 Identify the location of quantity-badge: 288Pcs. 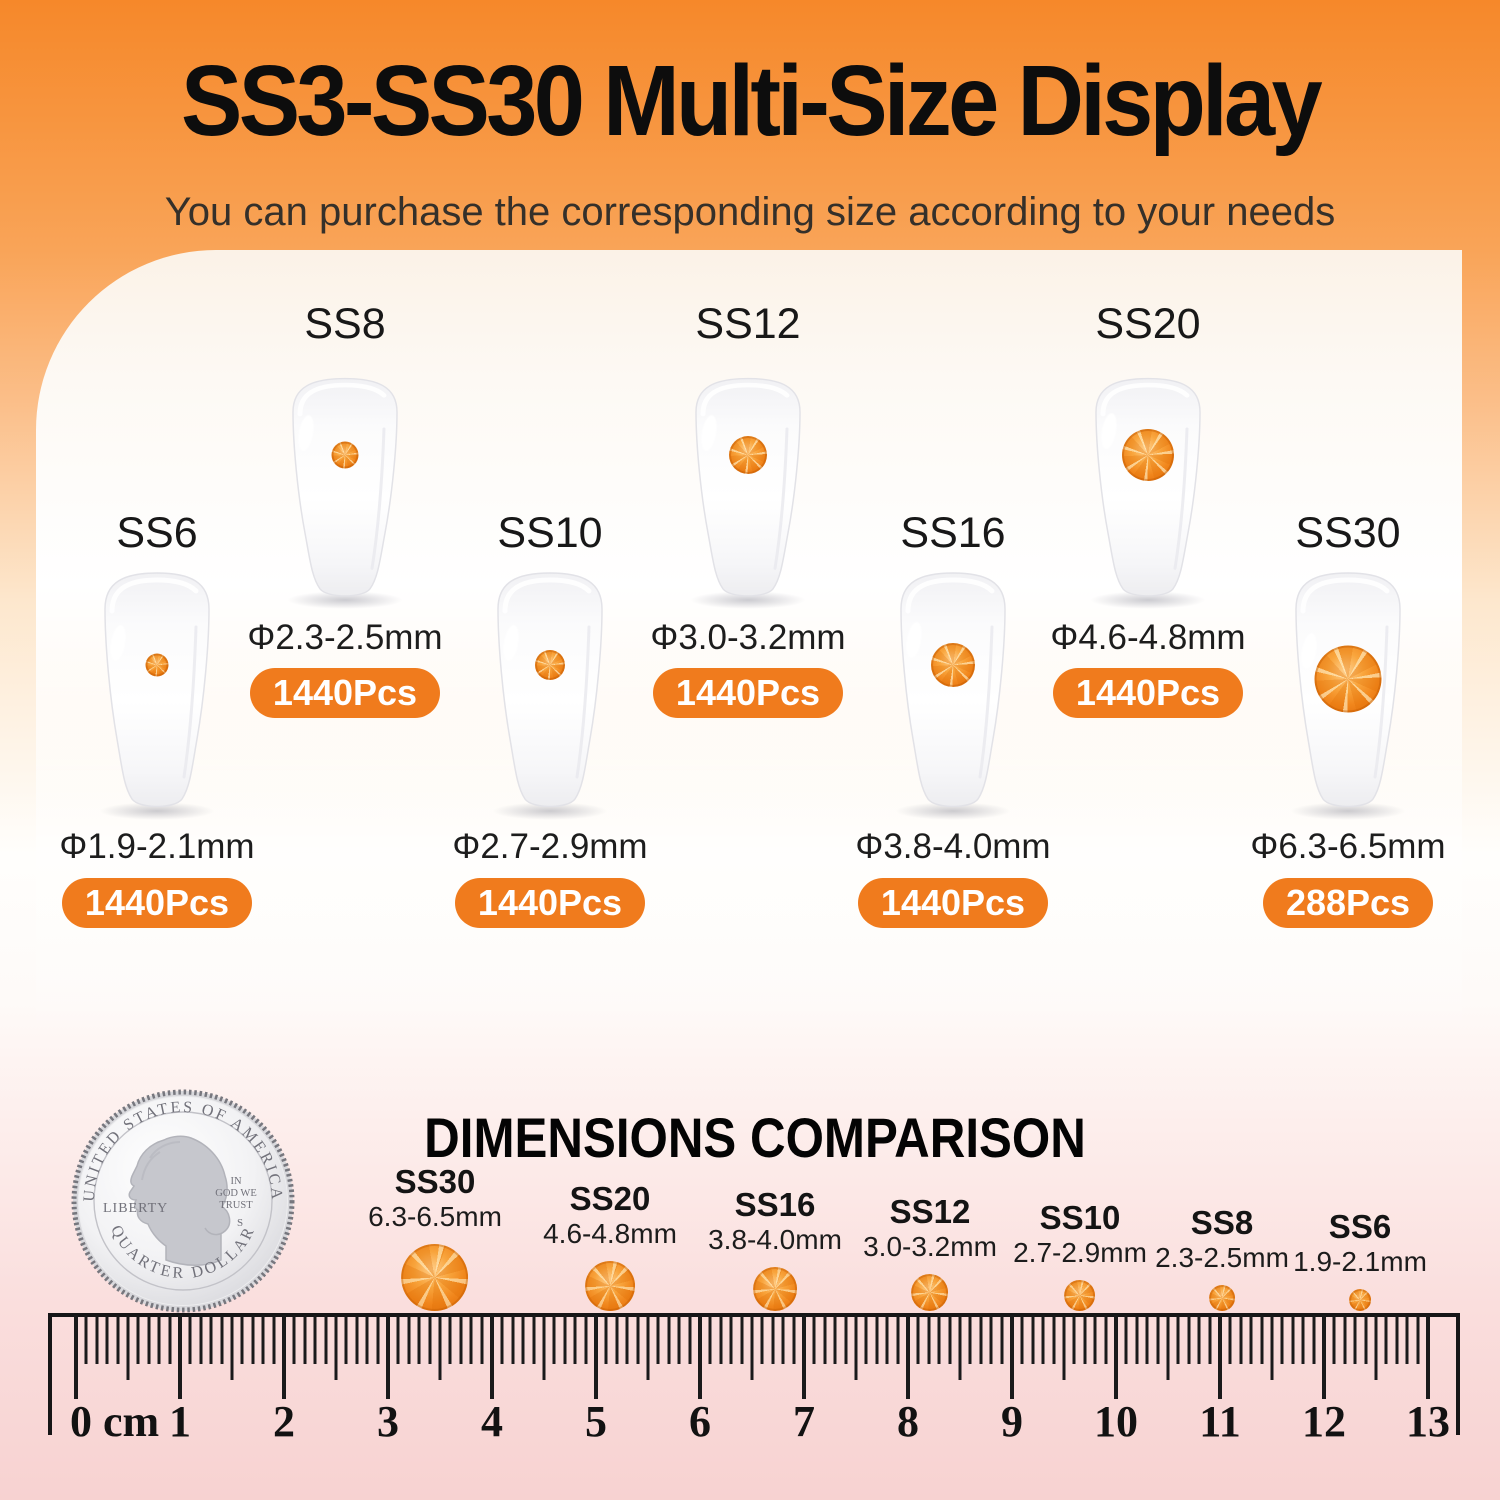
(1348, 903).